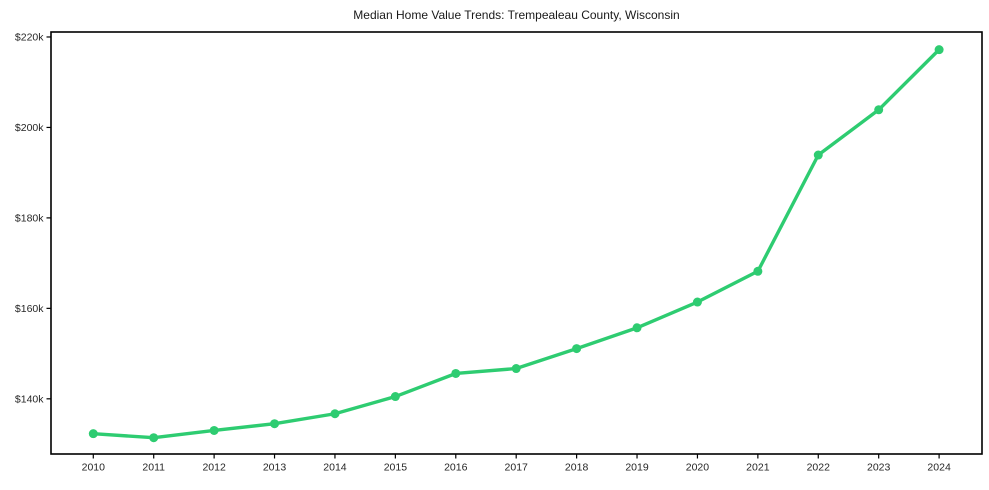 The width and height of the screenshot is (989, 490). I want to click on x-tick-label: 2023, so click(879, 468).